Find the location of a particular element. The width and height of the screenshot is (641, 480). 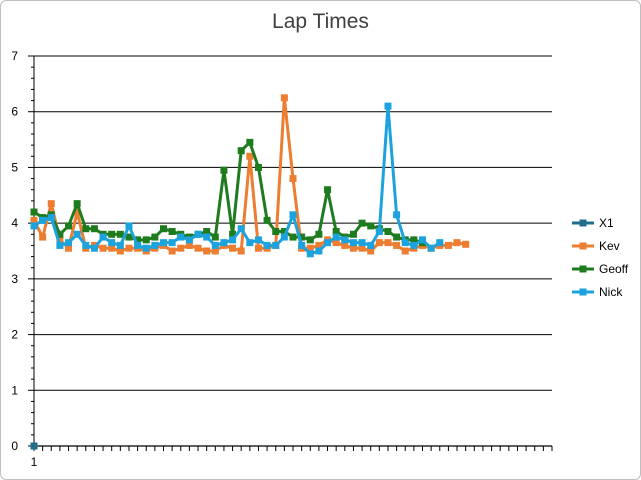

y-tick-label-3: 3 is located at coordinates (14, 279).